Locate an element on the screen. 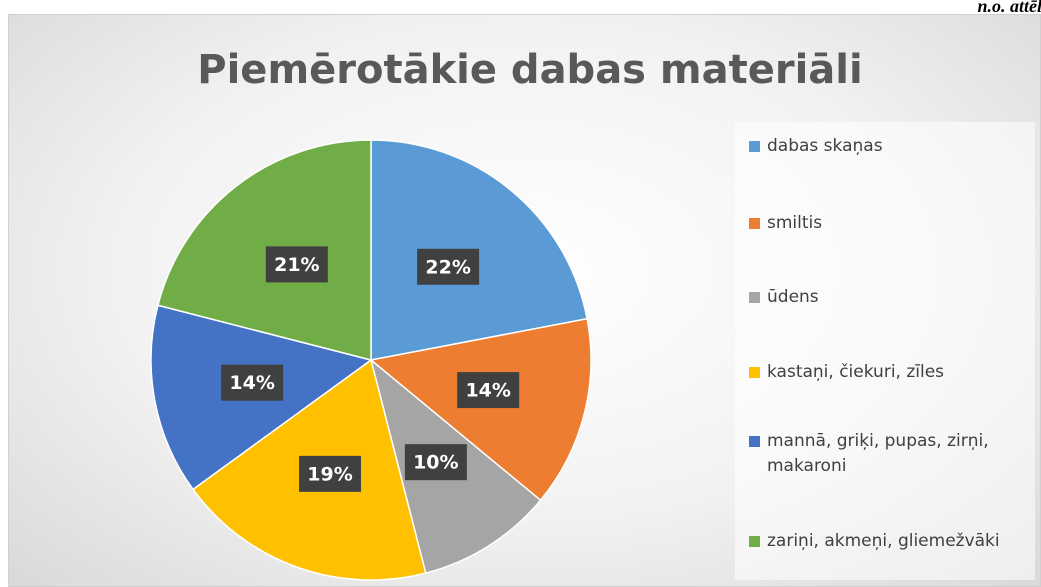 The image size is (1041, 587). data-label: 10% is located at coordinates (435, 463).